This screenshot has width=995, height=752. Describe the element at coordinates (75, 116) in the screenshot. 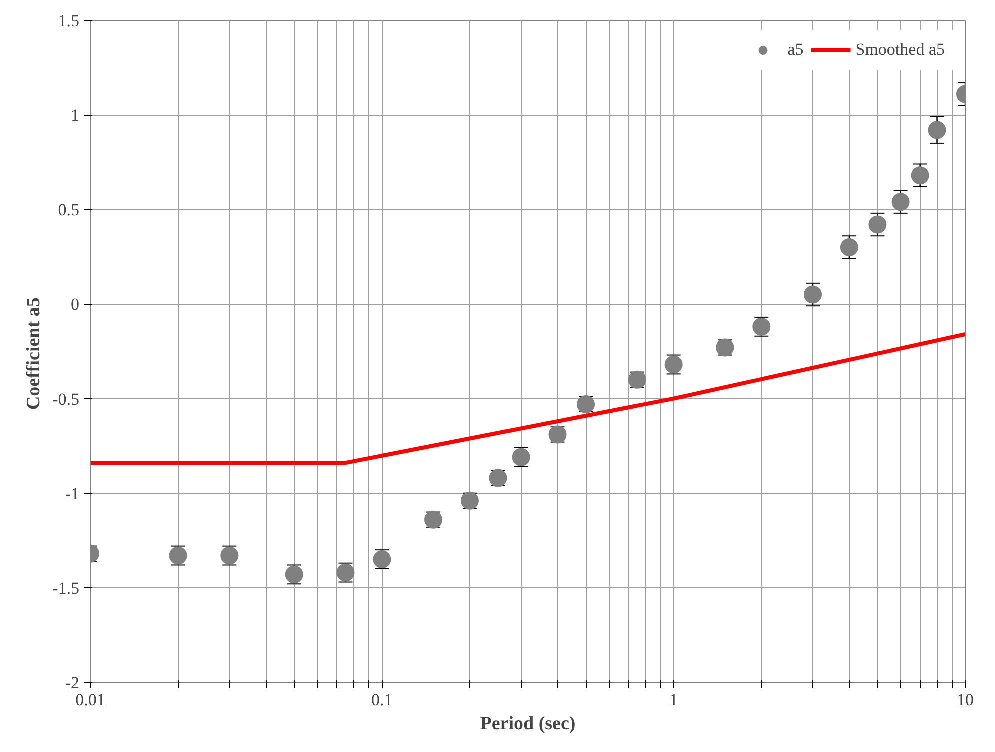

I see `y-tick-label: 1` at that location.